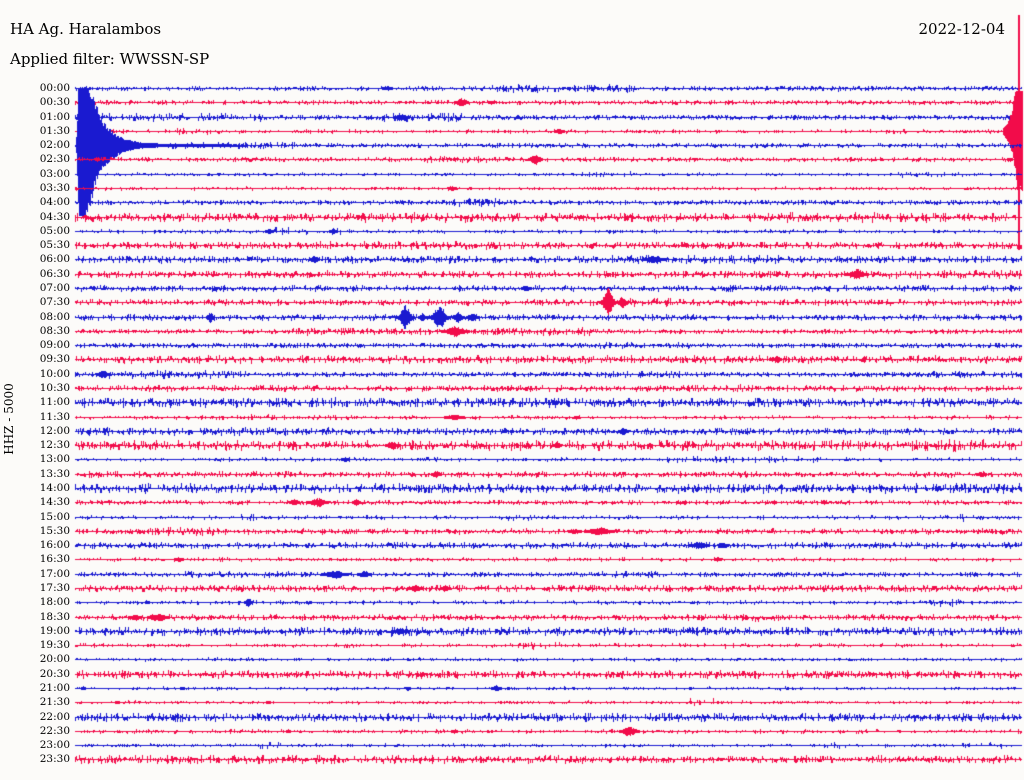  Describe the element at coordinates (54, 474) in the screenshot. I see `time-label: 13:30` at that location.